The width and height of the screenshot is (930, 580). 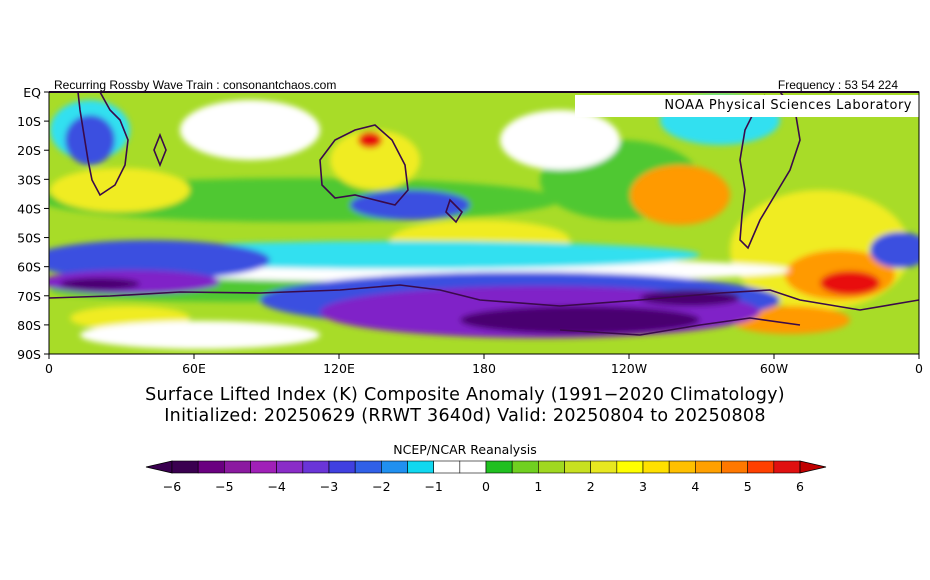 What do you see at coordinates (200, 335) in the screenshot?
I see `field-white-southwest` at bounding box center [200, 335].